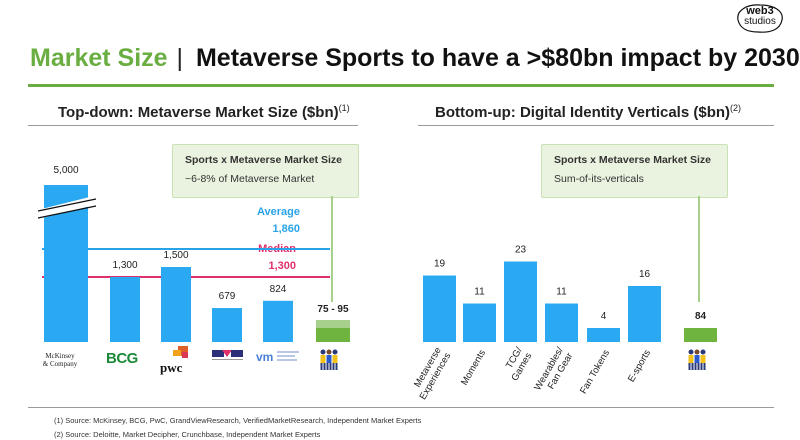  What do you see at coordinates (521, 250) in the screenshot?
I see `bar-value-label: 23` at bounding box center [521, 250].